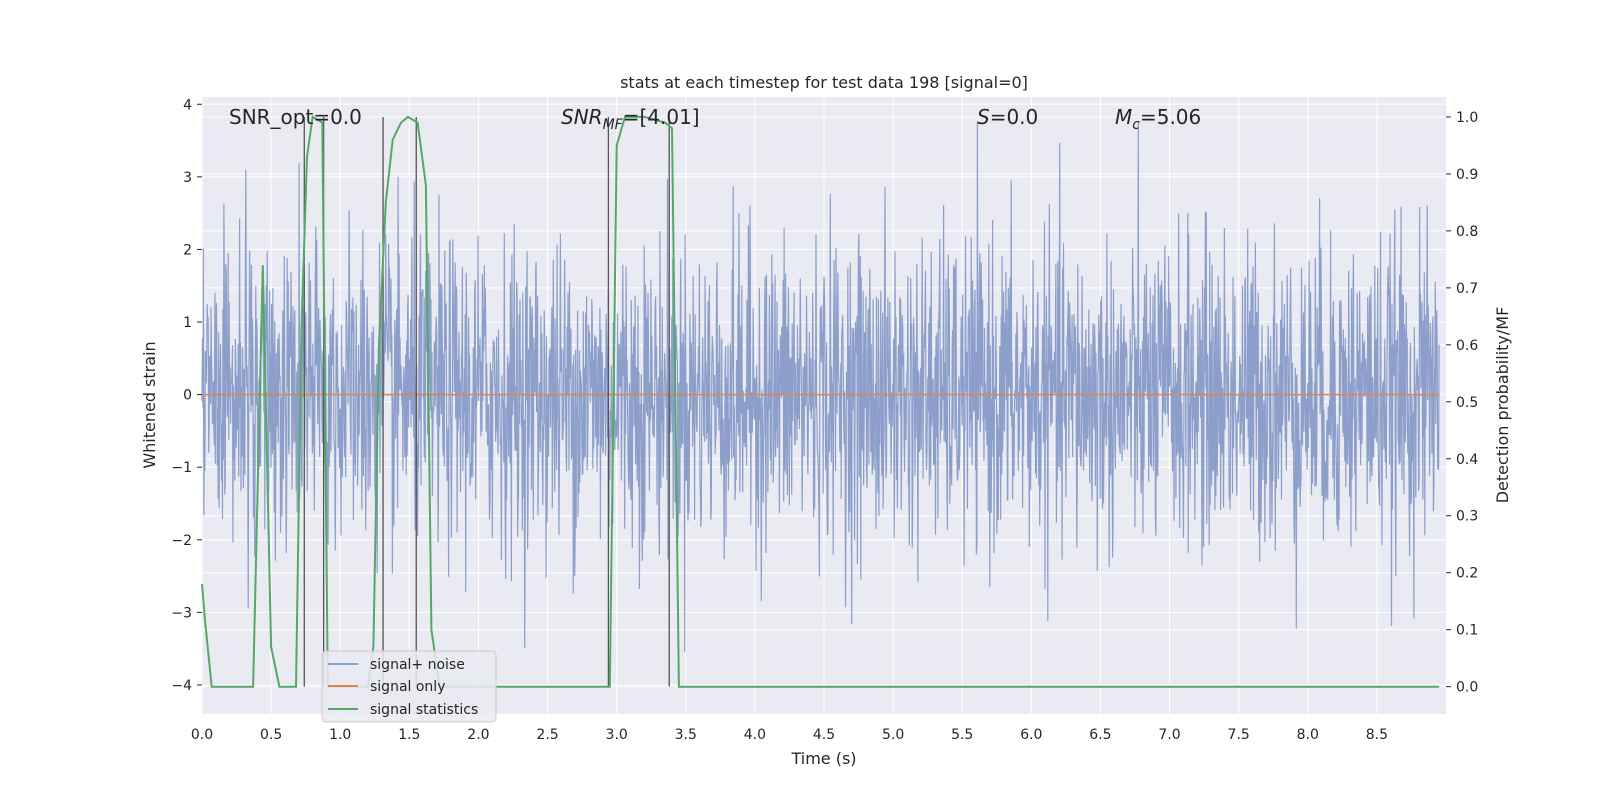 The image size is (1600, 800). Describe the element at coordinates (187, 178) in the screenshot. I see `y-tick-label: 3` at that location.